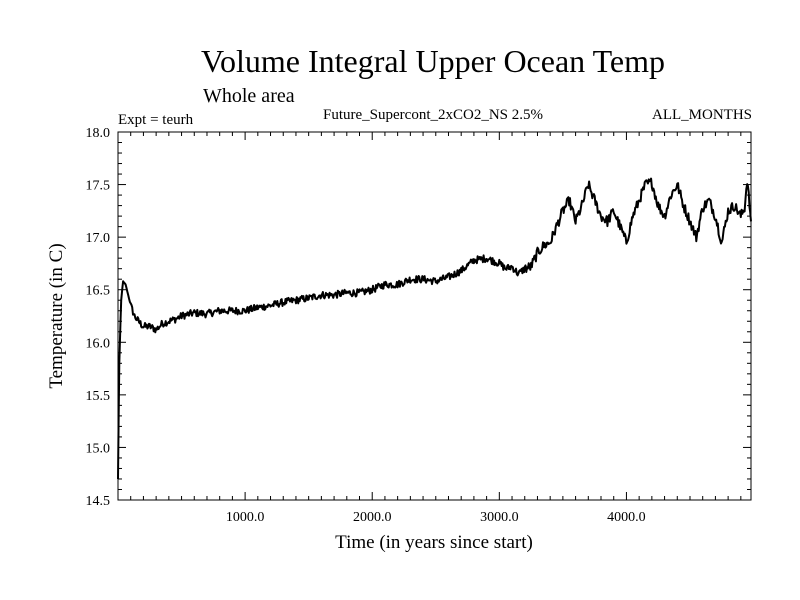 The width and height of the screenshot is (800, 600). Describe the element at coordinates (156, 120) in the screenshot. I see `expt-label: Expt = teurh` at that location.